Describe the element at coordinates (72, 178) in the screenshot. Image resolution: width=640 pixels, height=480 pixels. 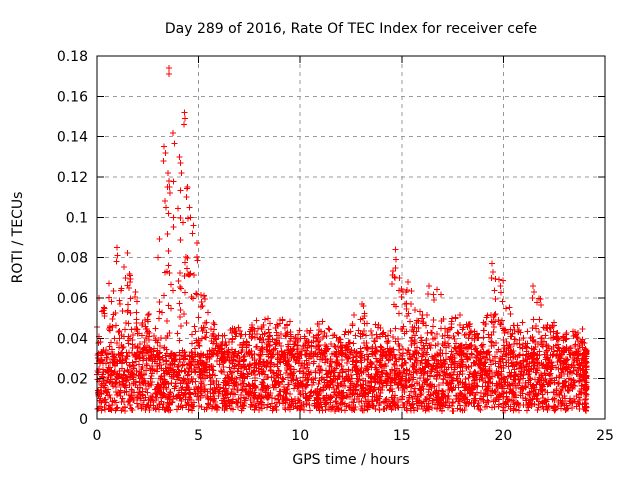
I see `y-tick-label: 0.12` at that location.